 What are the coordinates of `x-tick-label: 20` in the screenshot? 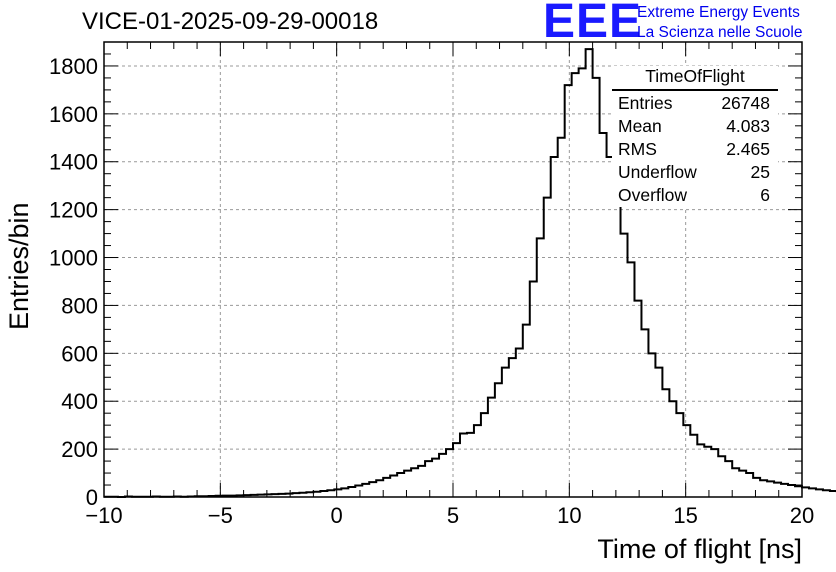 It's located at (802, 515).